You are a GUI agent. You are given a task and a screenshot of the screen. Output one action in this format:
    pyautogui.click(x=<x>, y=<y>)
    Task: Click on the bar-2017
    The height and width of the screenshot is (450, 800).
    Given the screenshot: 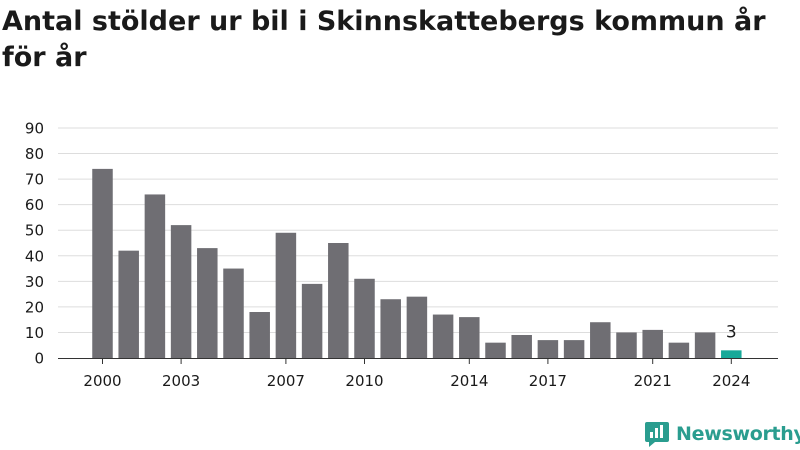 What is the action you would take?
    pyautogui.click(x=548, y=349)
    